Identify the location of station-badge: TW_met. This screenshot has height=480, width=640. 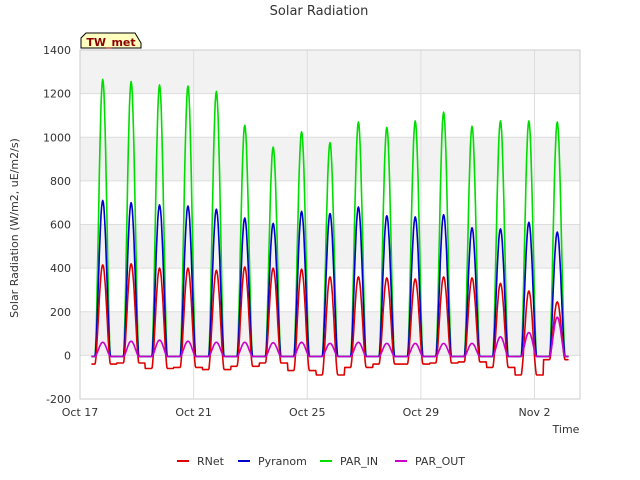
(111, 40).